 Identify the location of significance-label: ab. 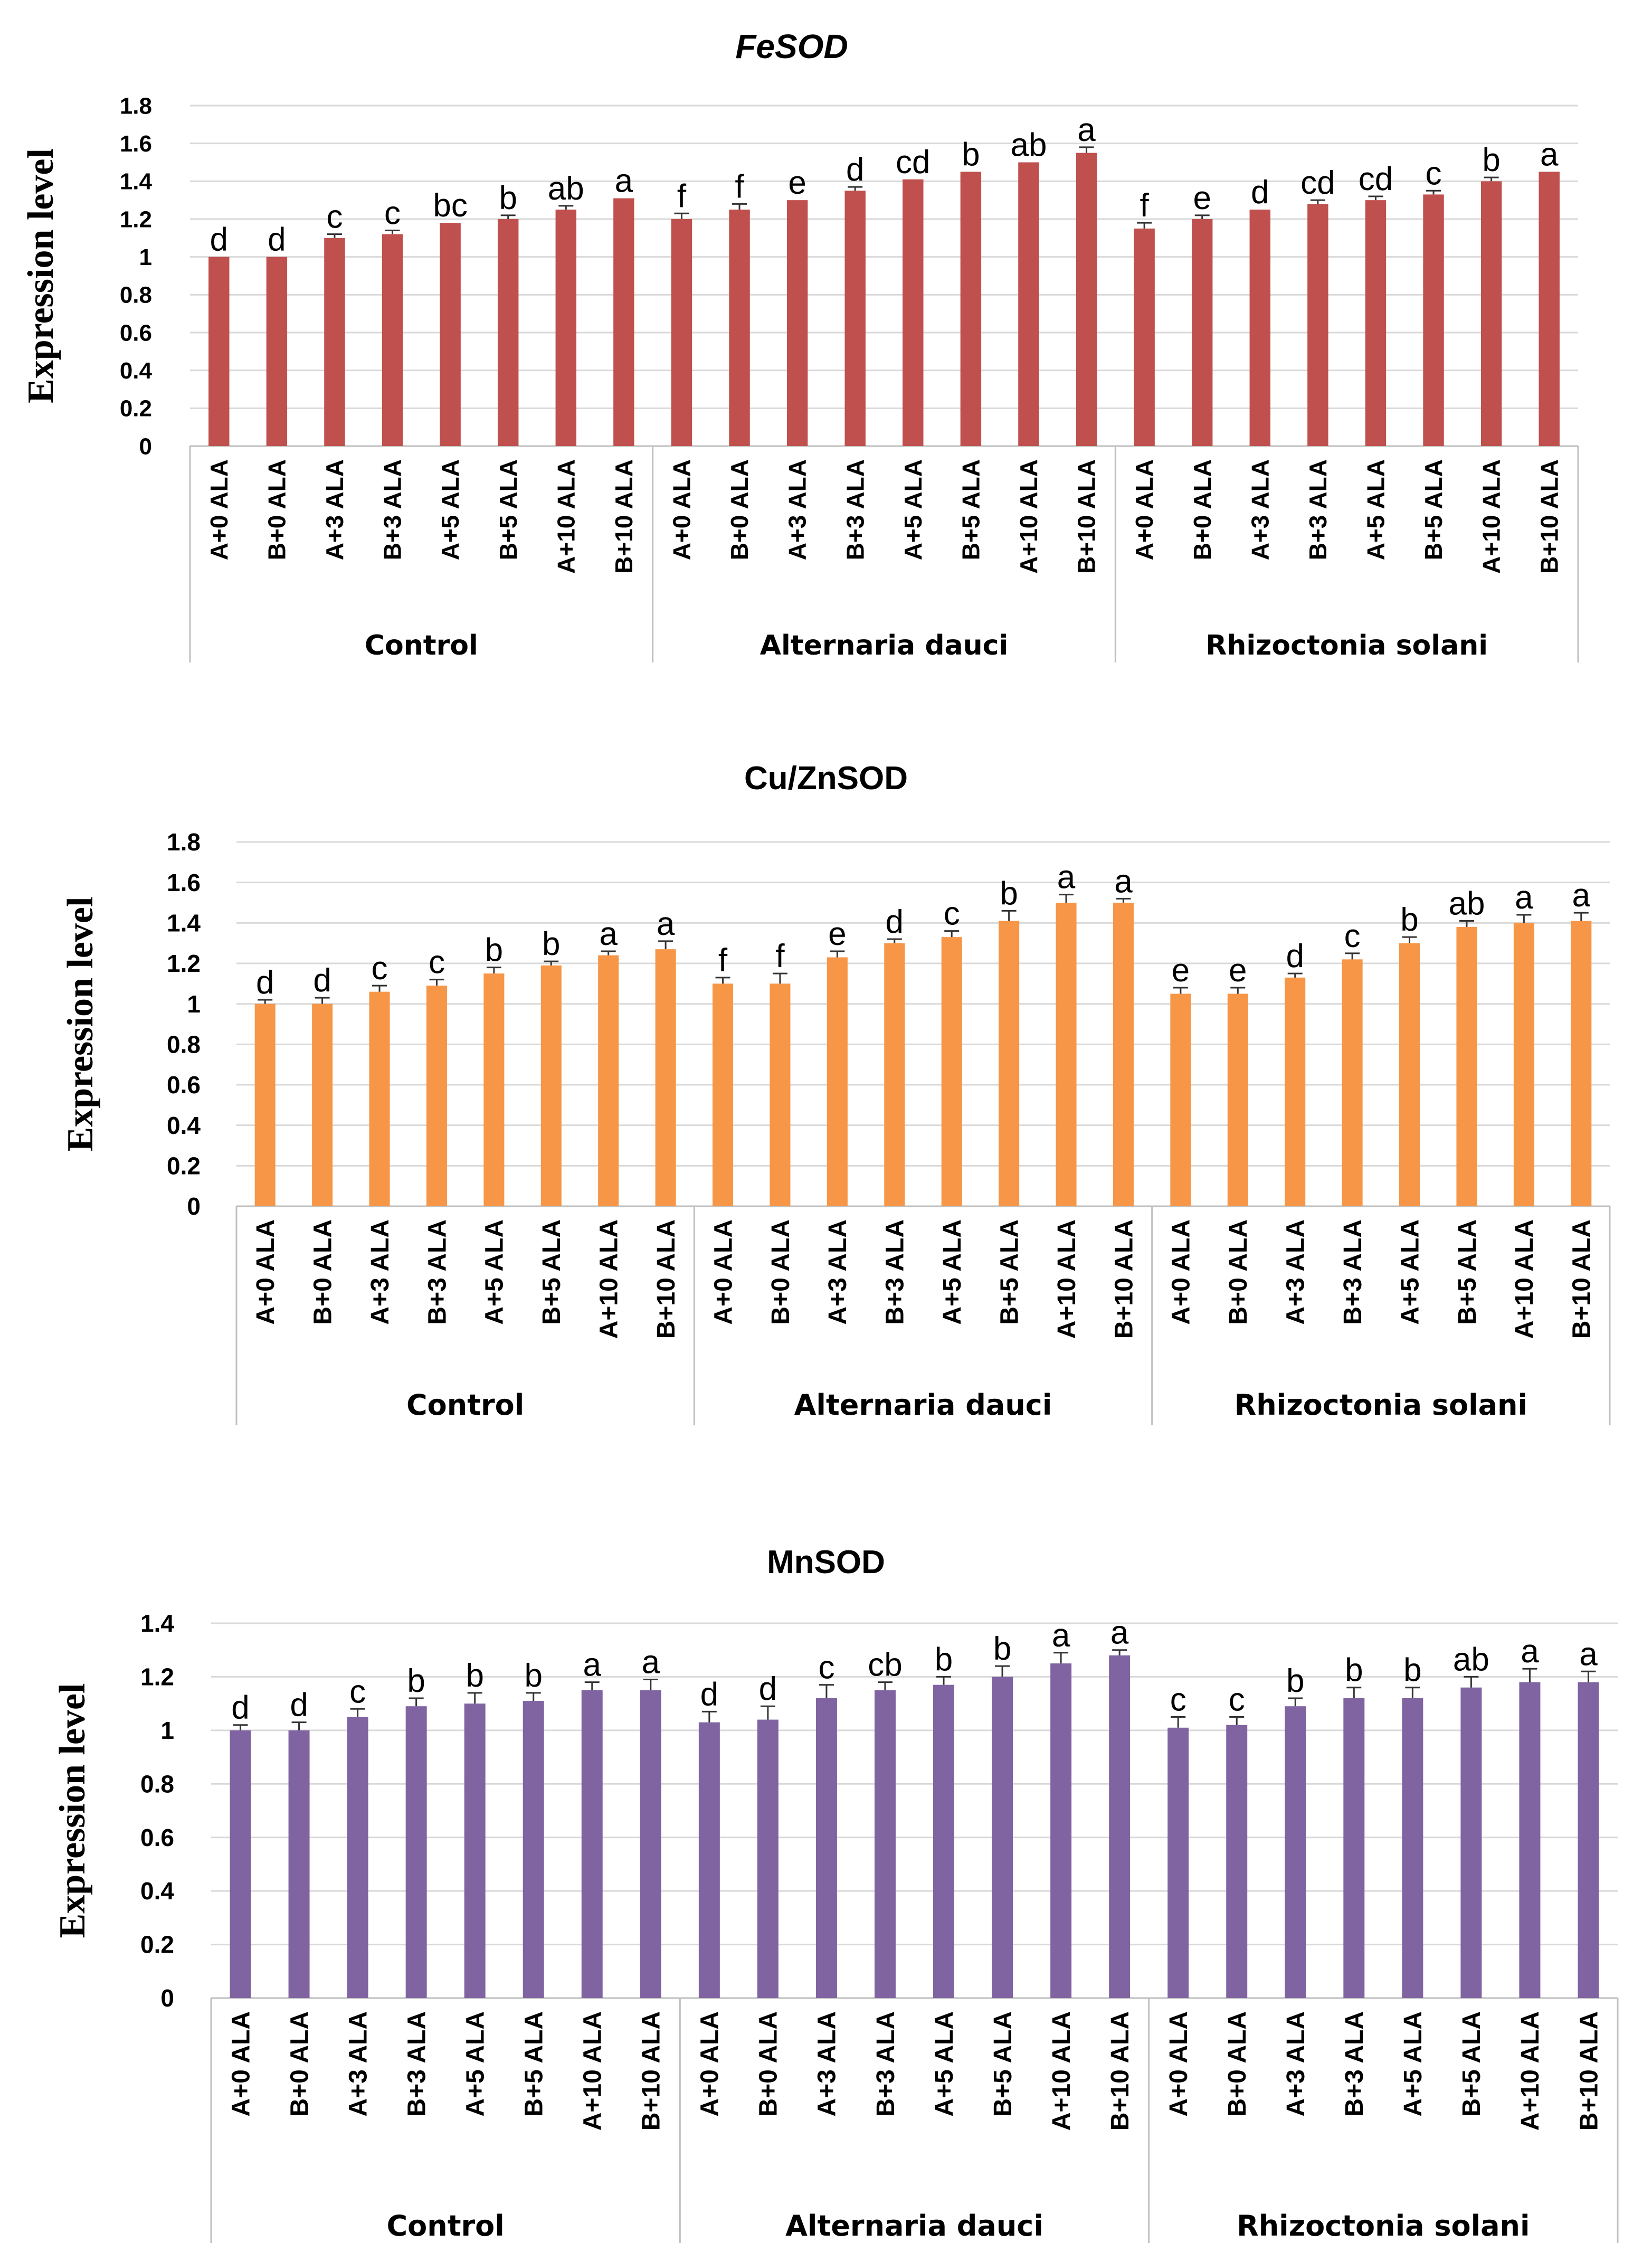
(566, 189).